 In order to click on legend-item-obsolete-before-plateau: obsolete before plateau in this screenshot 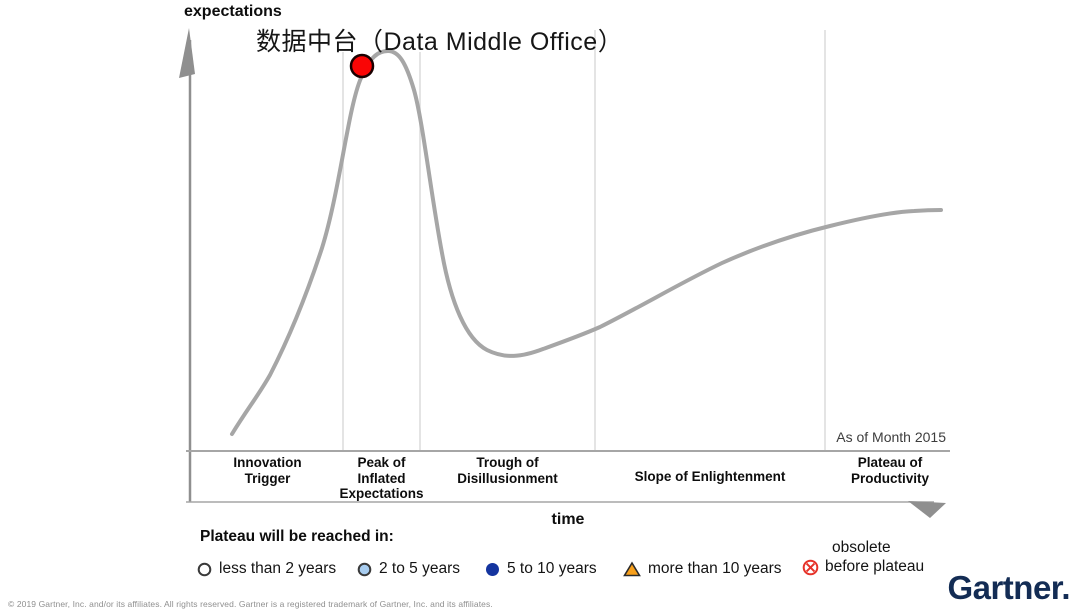, I will do `click(863, 557)`.